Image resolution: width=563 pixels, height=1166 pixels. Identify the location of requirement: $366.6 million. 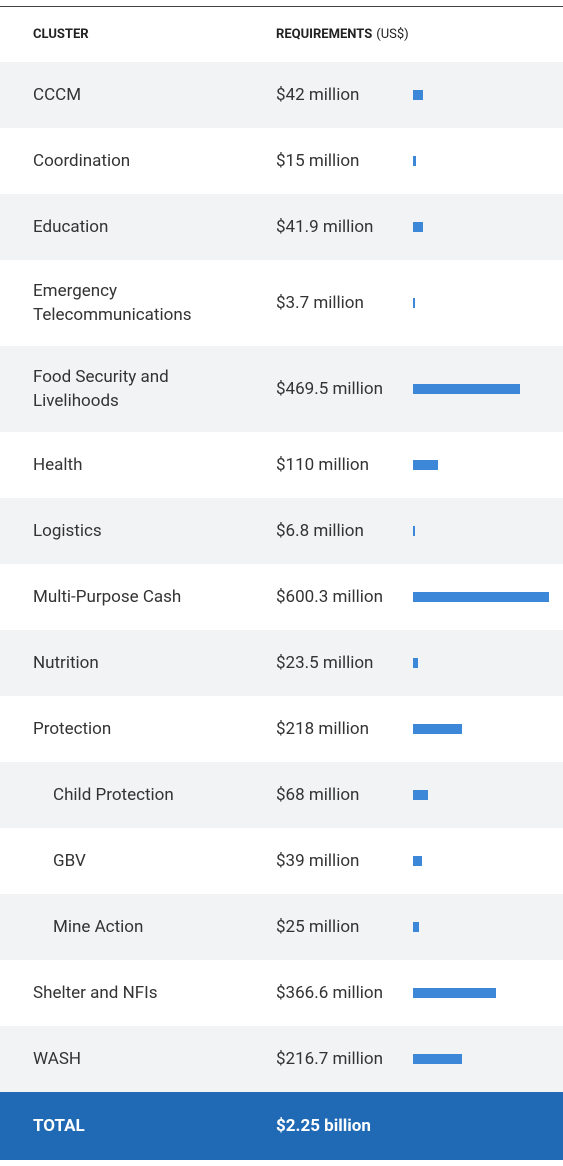
(329, 993).